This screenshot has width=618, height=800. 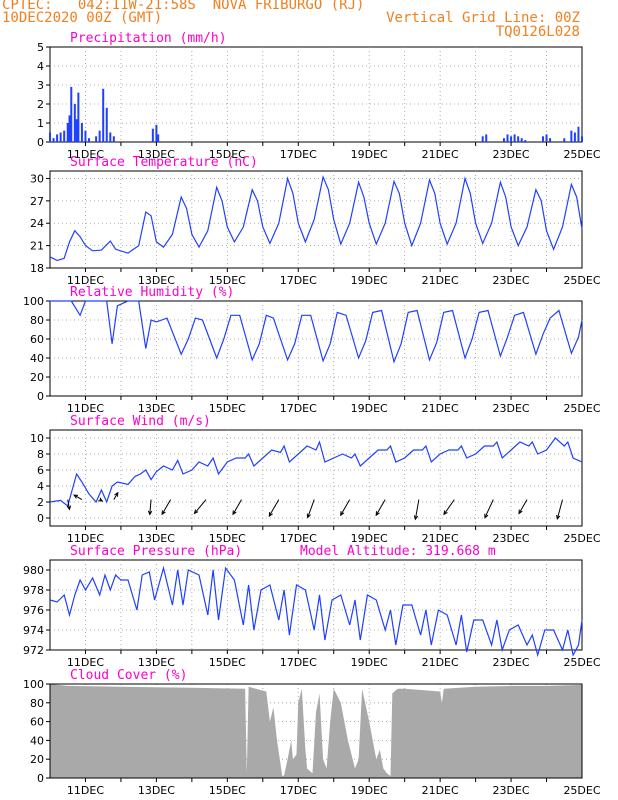 I want to click on y-tick-label: 80, so click(x=37, y=703).